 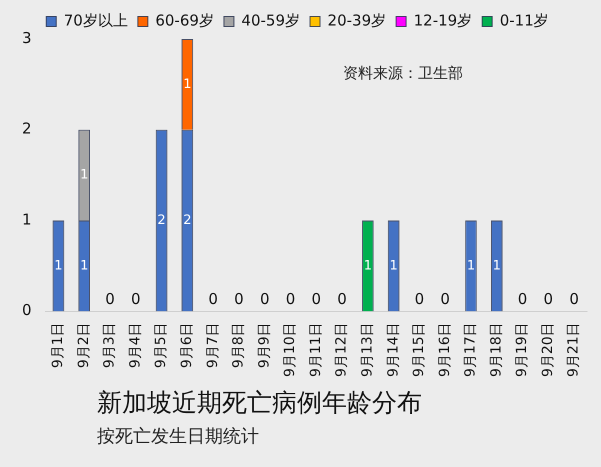 What do you see at coordinates (270, 20) in the screenshot?
I see `legend-label: 40-59岁` at bounding box center [270, 20].